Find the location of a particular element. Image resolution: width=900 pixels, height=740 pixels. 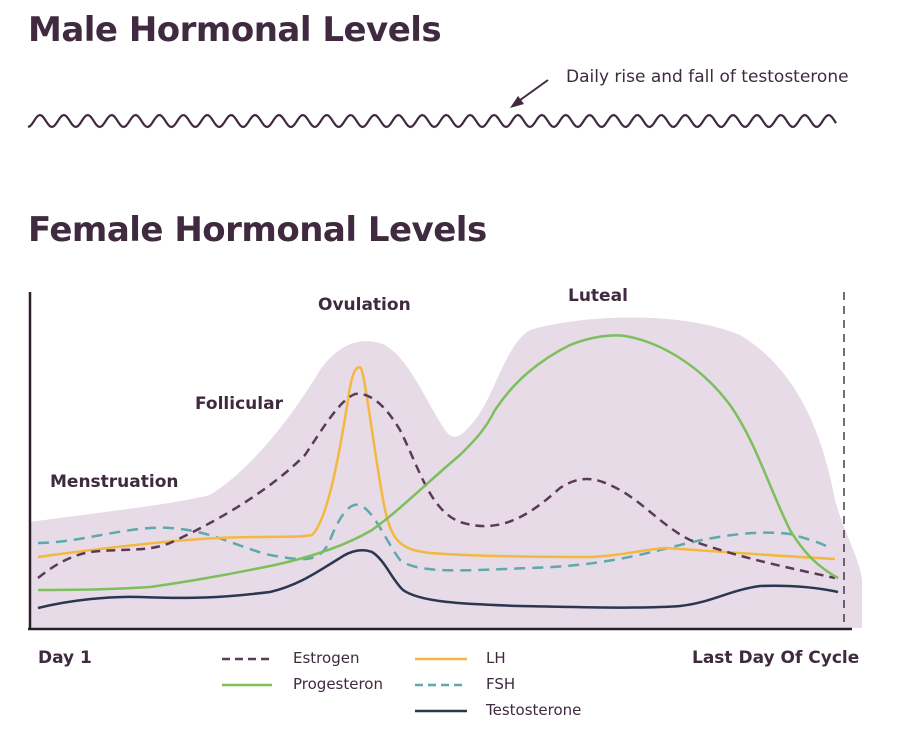

phase-label-luteal: Luteal is located at coordinates (598, 296).